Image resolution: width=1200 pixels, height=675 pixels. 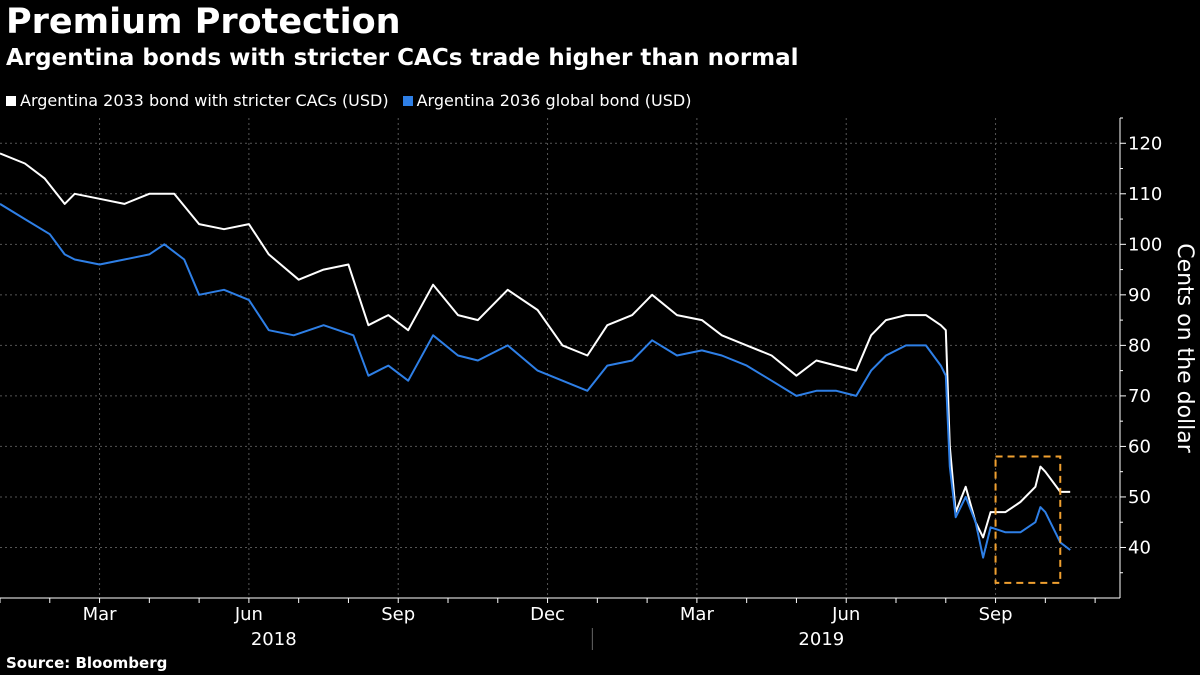 I want to click on highlight-box, so click(x=1028, y=519).